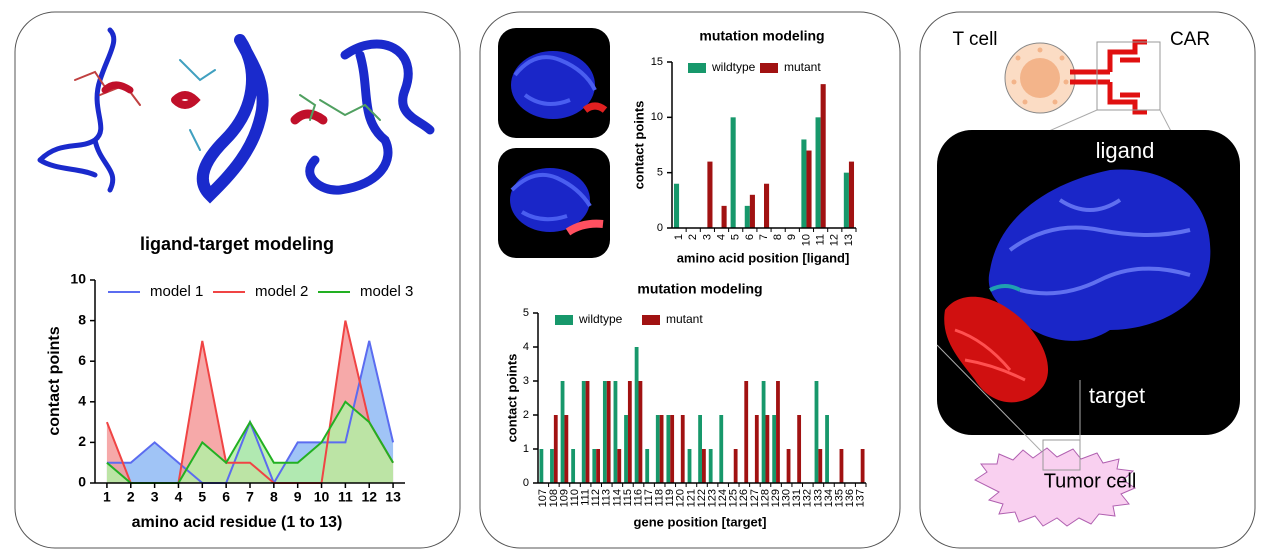 The image size is (1272, 556). I want to click on x-axis-label: amino acid residue (1 to 13), so click(237, 522).